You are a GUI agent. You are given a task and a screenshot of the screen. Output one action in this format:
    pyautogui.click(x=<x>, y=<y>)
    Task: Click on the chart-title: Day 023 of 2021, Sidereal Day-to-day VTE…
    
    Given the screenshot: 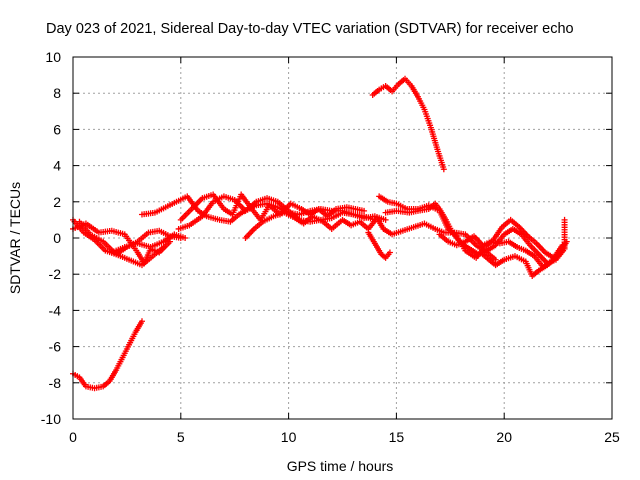 What is the action you would take?
    pyautogui.click(x=310, y=29)
    